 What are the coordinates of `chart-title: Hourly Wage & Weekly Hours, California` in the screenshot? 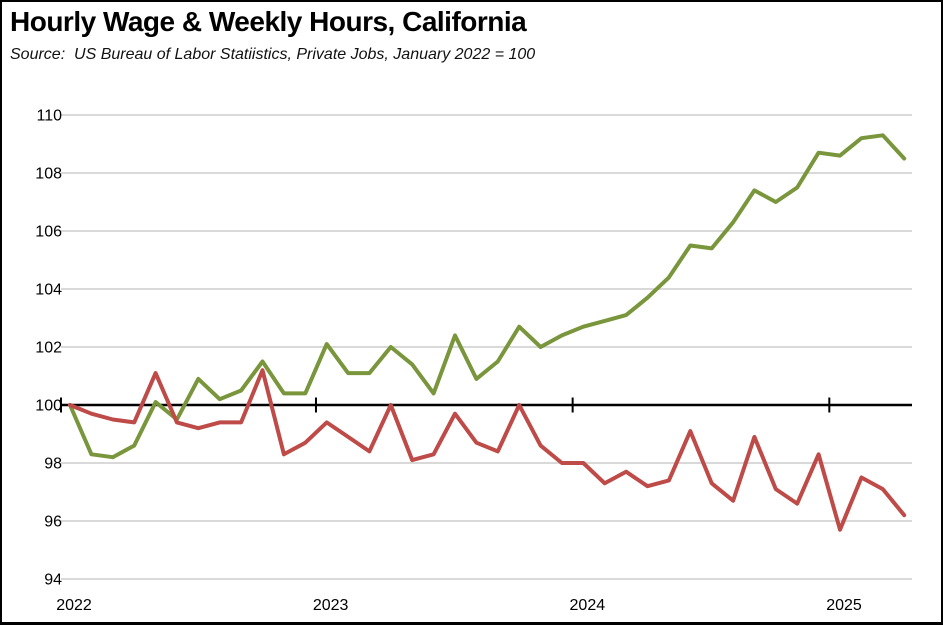 It's located at (268, 21).